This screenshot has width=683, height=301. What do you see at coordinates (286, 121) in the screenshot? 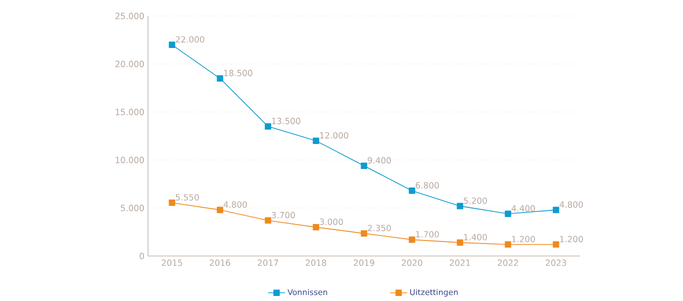
I see `data-label: 13.500` at bounding box center [286, 121].